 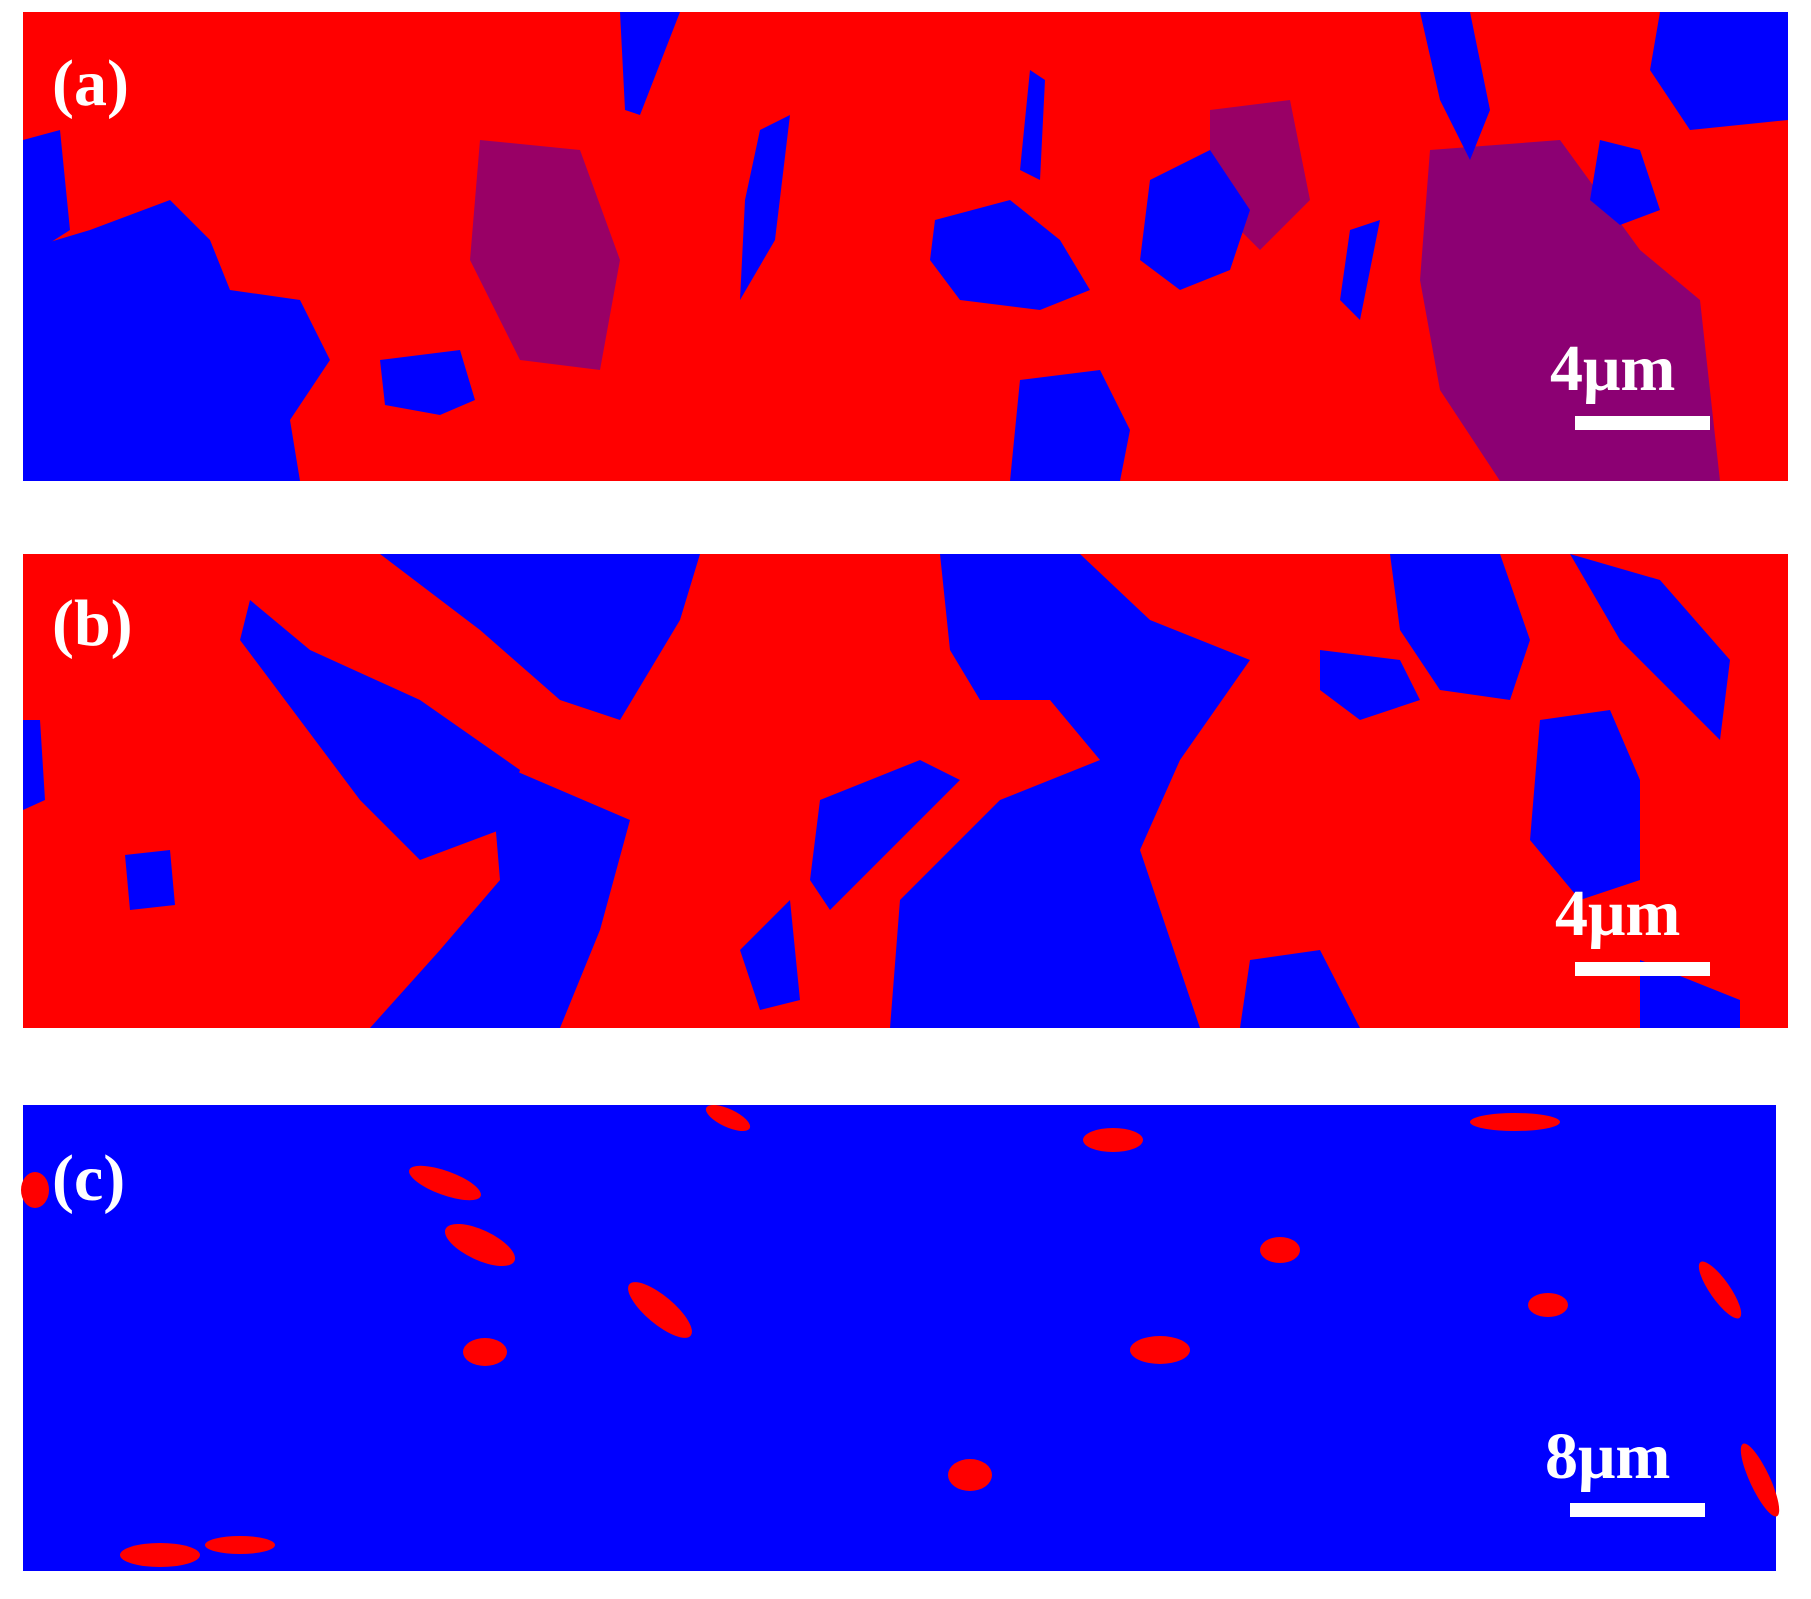 What do you see at coordinates (88, 1178) in the screenshot?
I see `panel-label: (c)` at bounding box center [88, 1178].